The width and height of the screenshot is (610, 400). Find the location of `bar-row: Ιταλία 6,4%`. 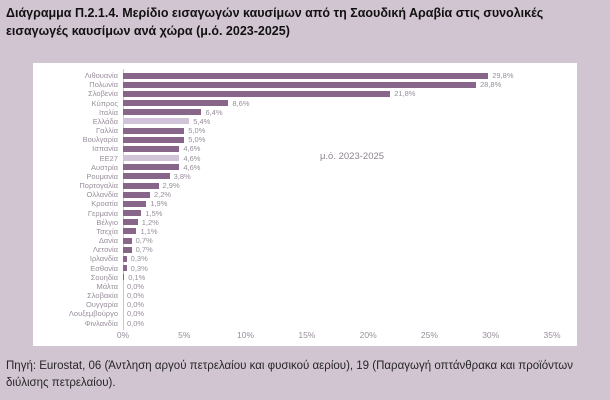

bar-row: Ιταλία 6,4% is located at coordinates (305, 112).